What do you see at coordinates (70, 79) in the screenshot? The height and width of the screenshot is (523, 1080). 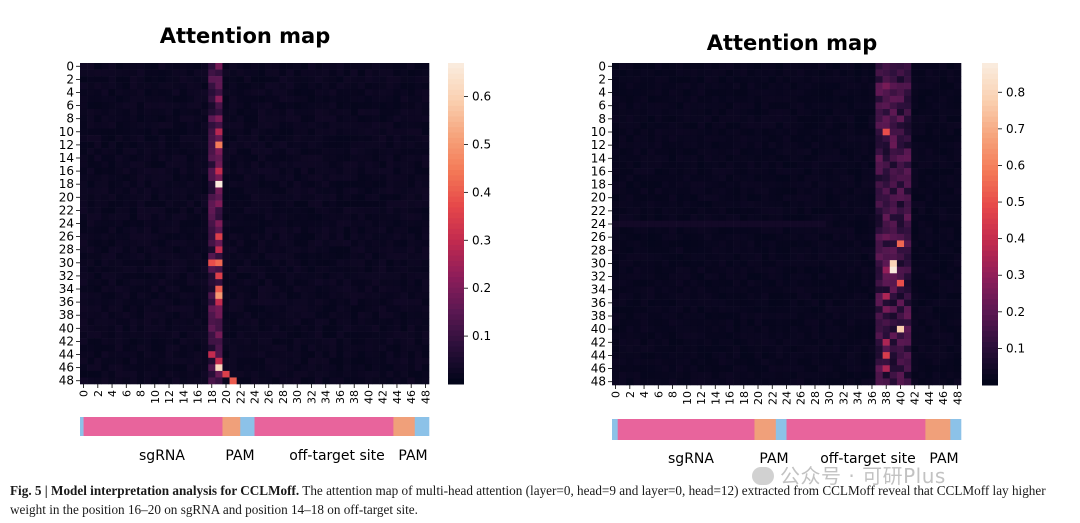 I see `y-tick-label: 2` at bounding box center [70, 79].